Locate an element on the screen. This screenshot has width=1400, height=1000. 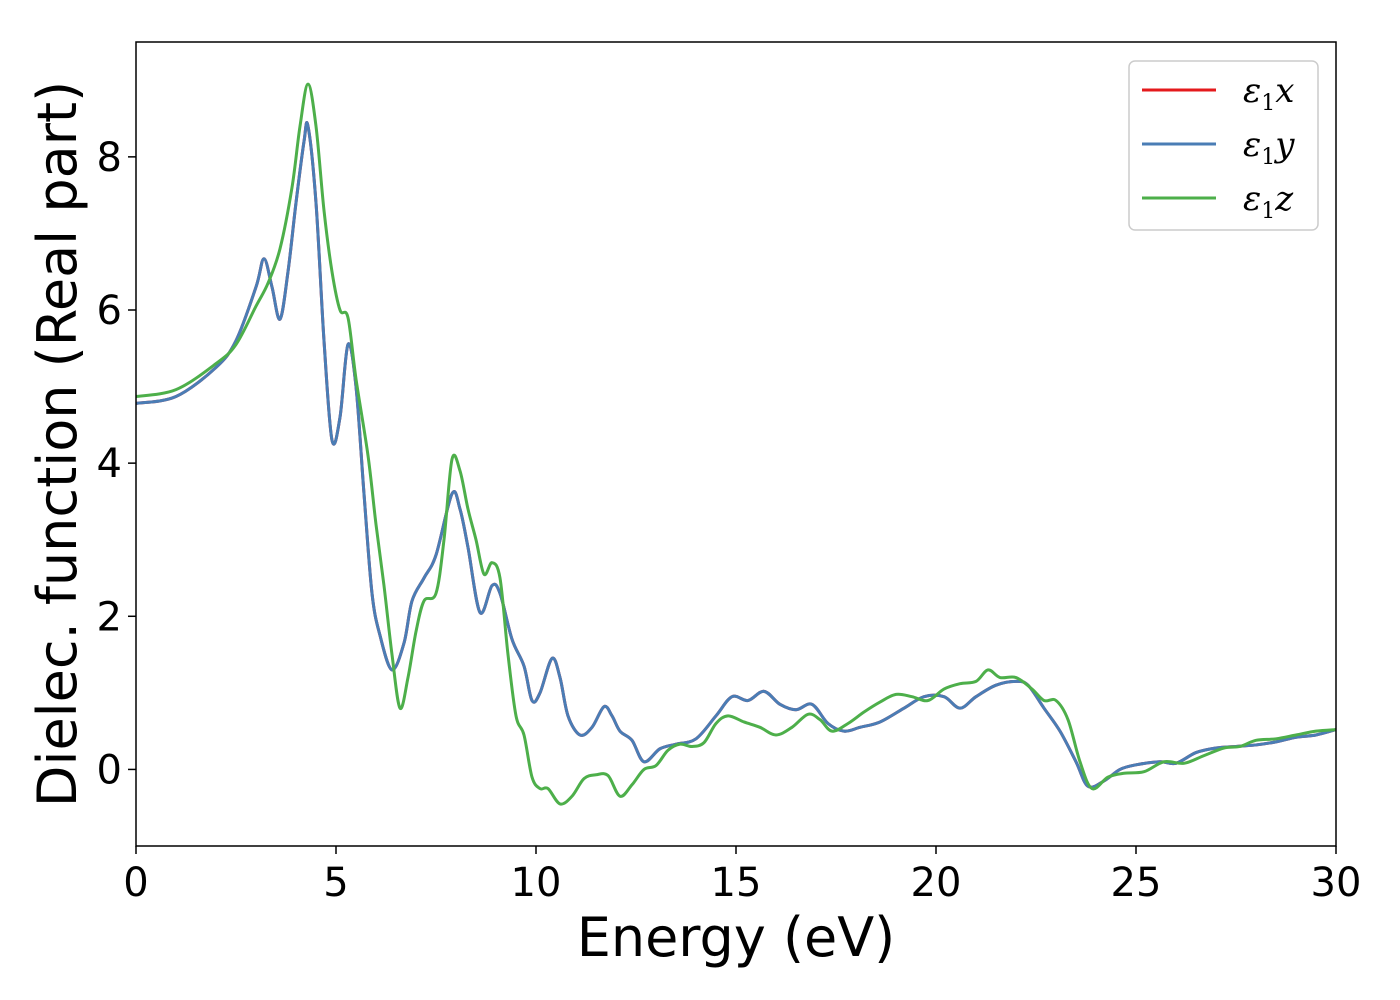
y-tick-label: 6 is located at coordinates (109, 311).